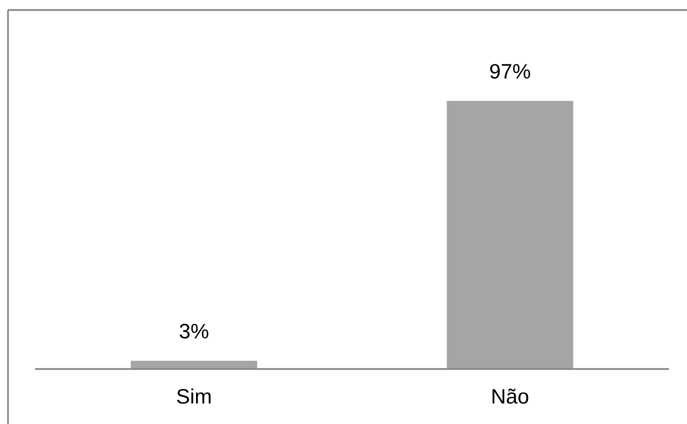  What do you see at coordinates (194, 331) in the screenshot?
I see `data-label: 3%` at bounding box center [194, 331].